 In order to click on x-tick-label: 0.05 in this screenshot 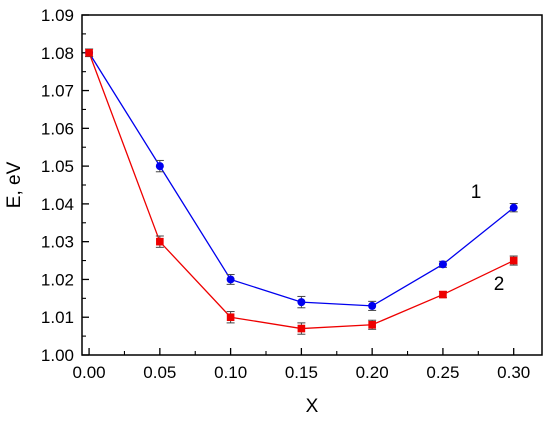, I will do `click(159, 372)`.